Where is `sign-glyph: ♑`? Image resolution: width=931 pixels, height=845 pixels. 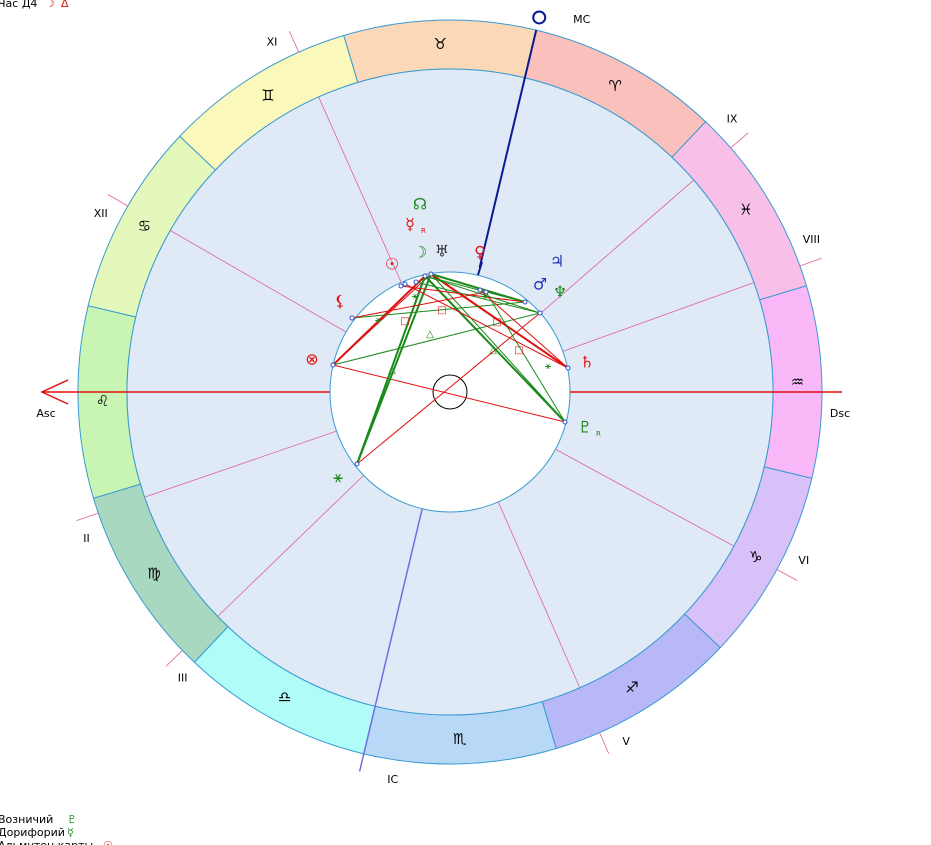
sign-glyph: ♑ is located at coordinates (755, 557).